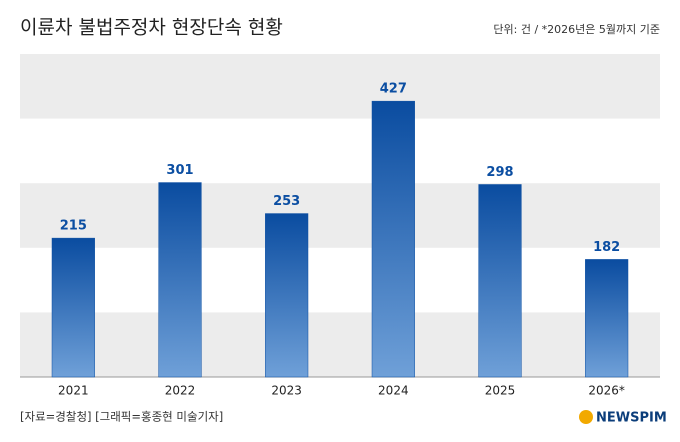 The image size is (680, 442). I want to click on value-label: 298, so click(499, 172).